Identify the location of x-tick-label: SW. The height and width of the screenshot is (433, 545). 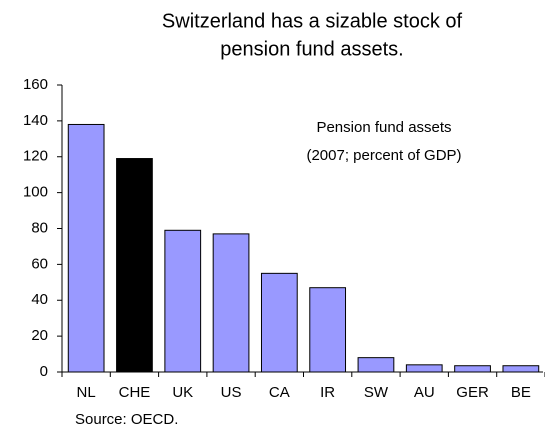
(376, 392).